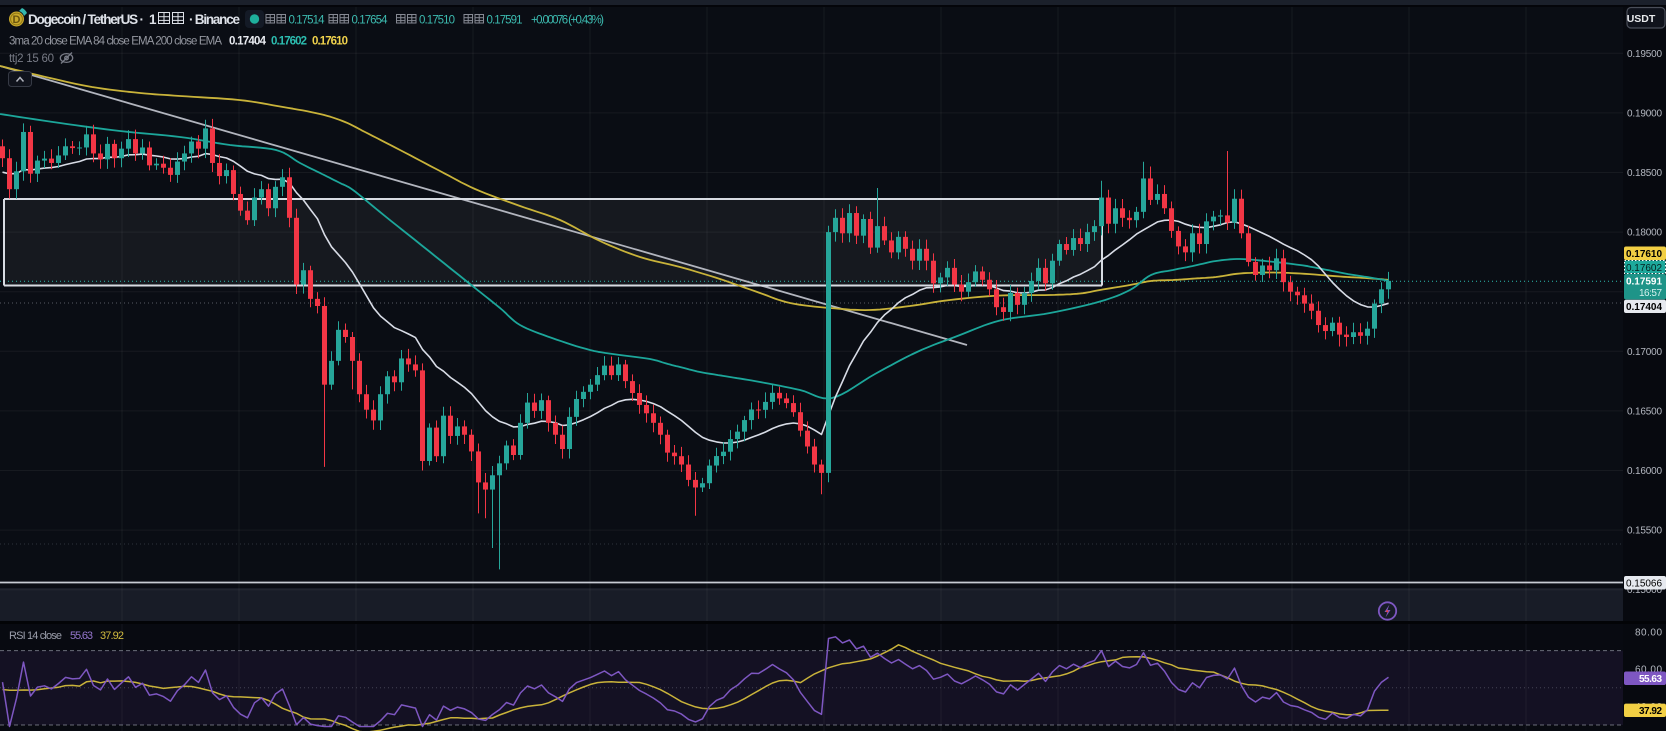 This screenshot has height=731, width=1666. What do you see at coordinates (1644, 54) in the screenshot?
I see `svg-text: 0.19500` at bounding box center [1644, 54].